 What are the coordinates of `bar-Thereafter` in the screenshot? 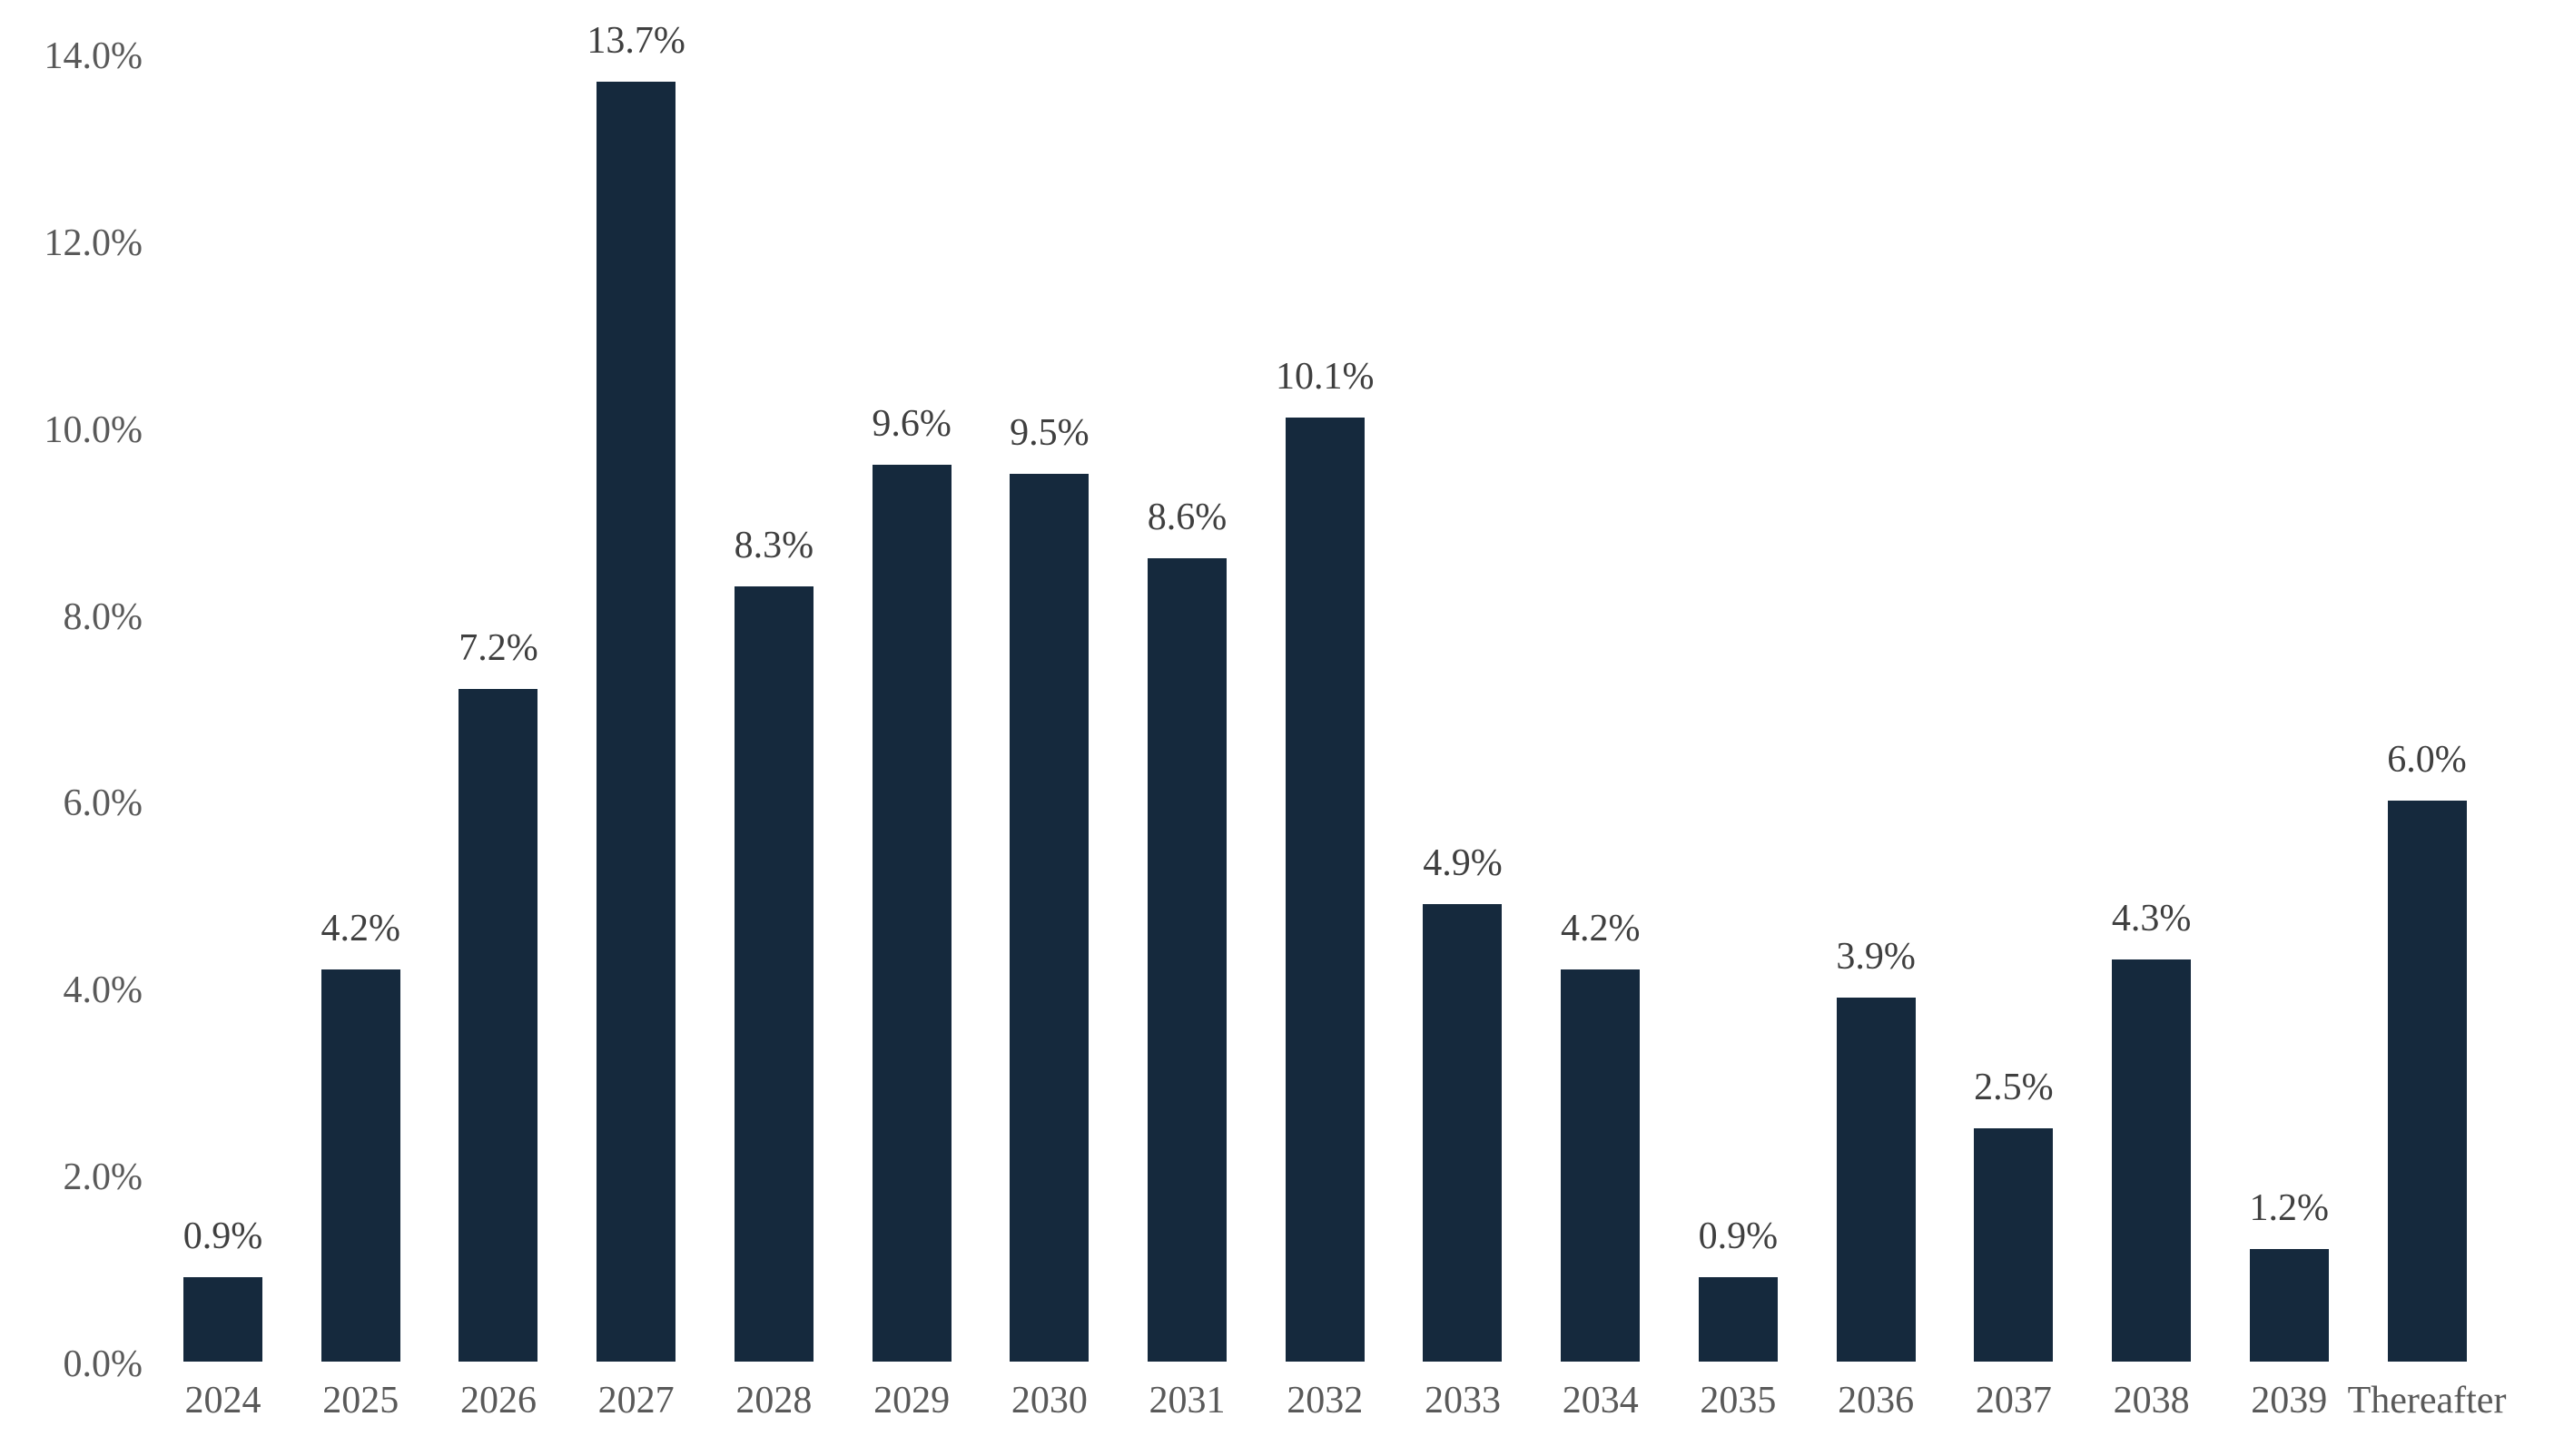 It's located at (2427, 1081).